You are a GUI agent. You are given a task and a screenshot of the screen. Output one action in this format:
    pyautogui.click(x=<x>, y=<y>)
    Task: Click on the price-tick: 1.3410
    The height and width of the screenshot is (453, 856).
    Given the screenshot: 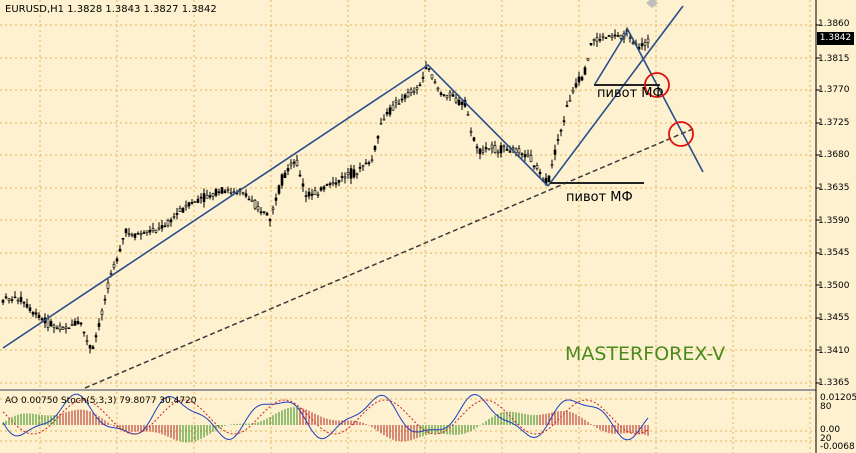 What is the action you would take?
    pyautogui.click(x=834, y=351)
    